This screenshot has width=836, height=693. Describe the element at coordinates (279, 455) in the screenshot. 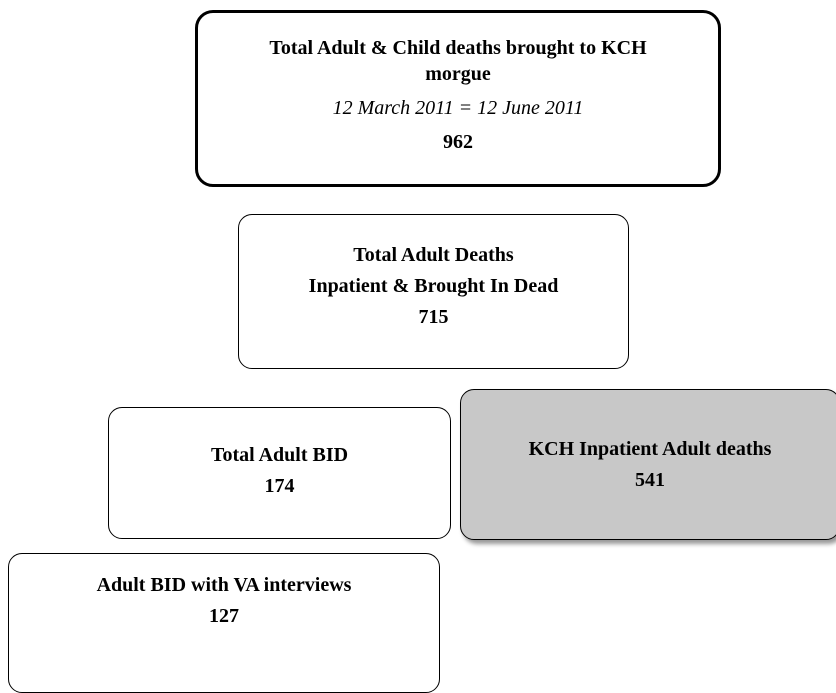

I see `node-title: Total Adult BID` at that location.